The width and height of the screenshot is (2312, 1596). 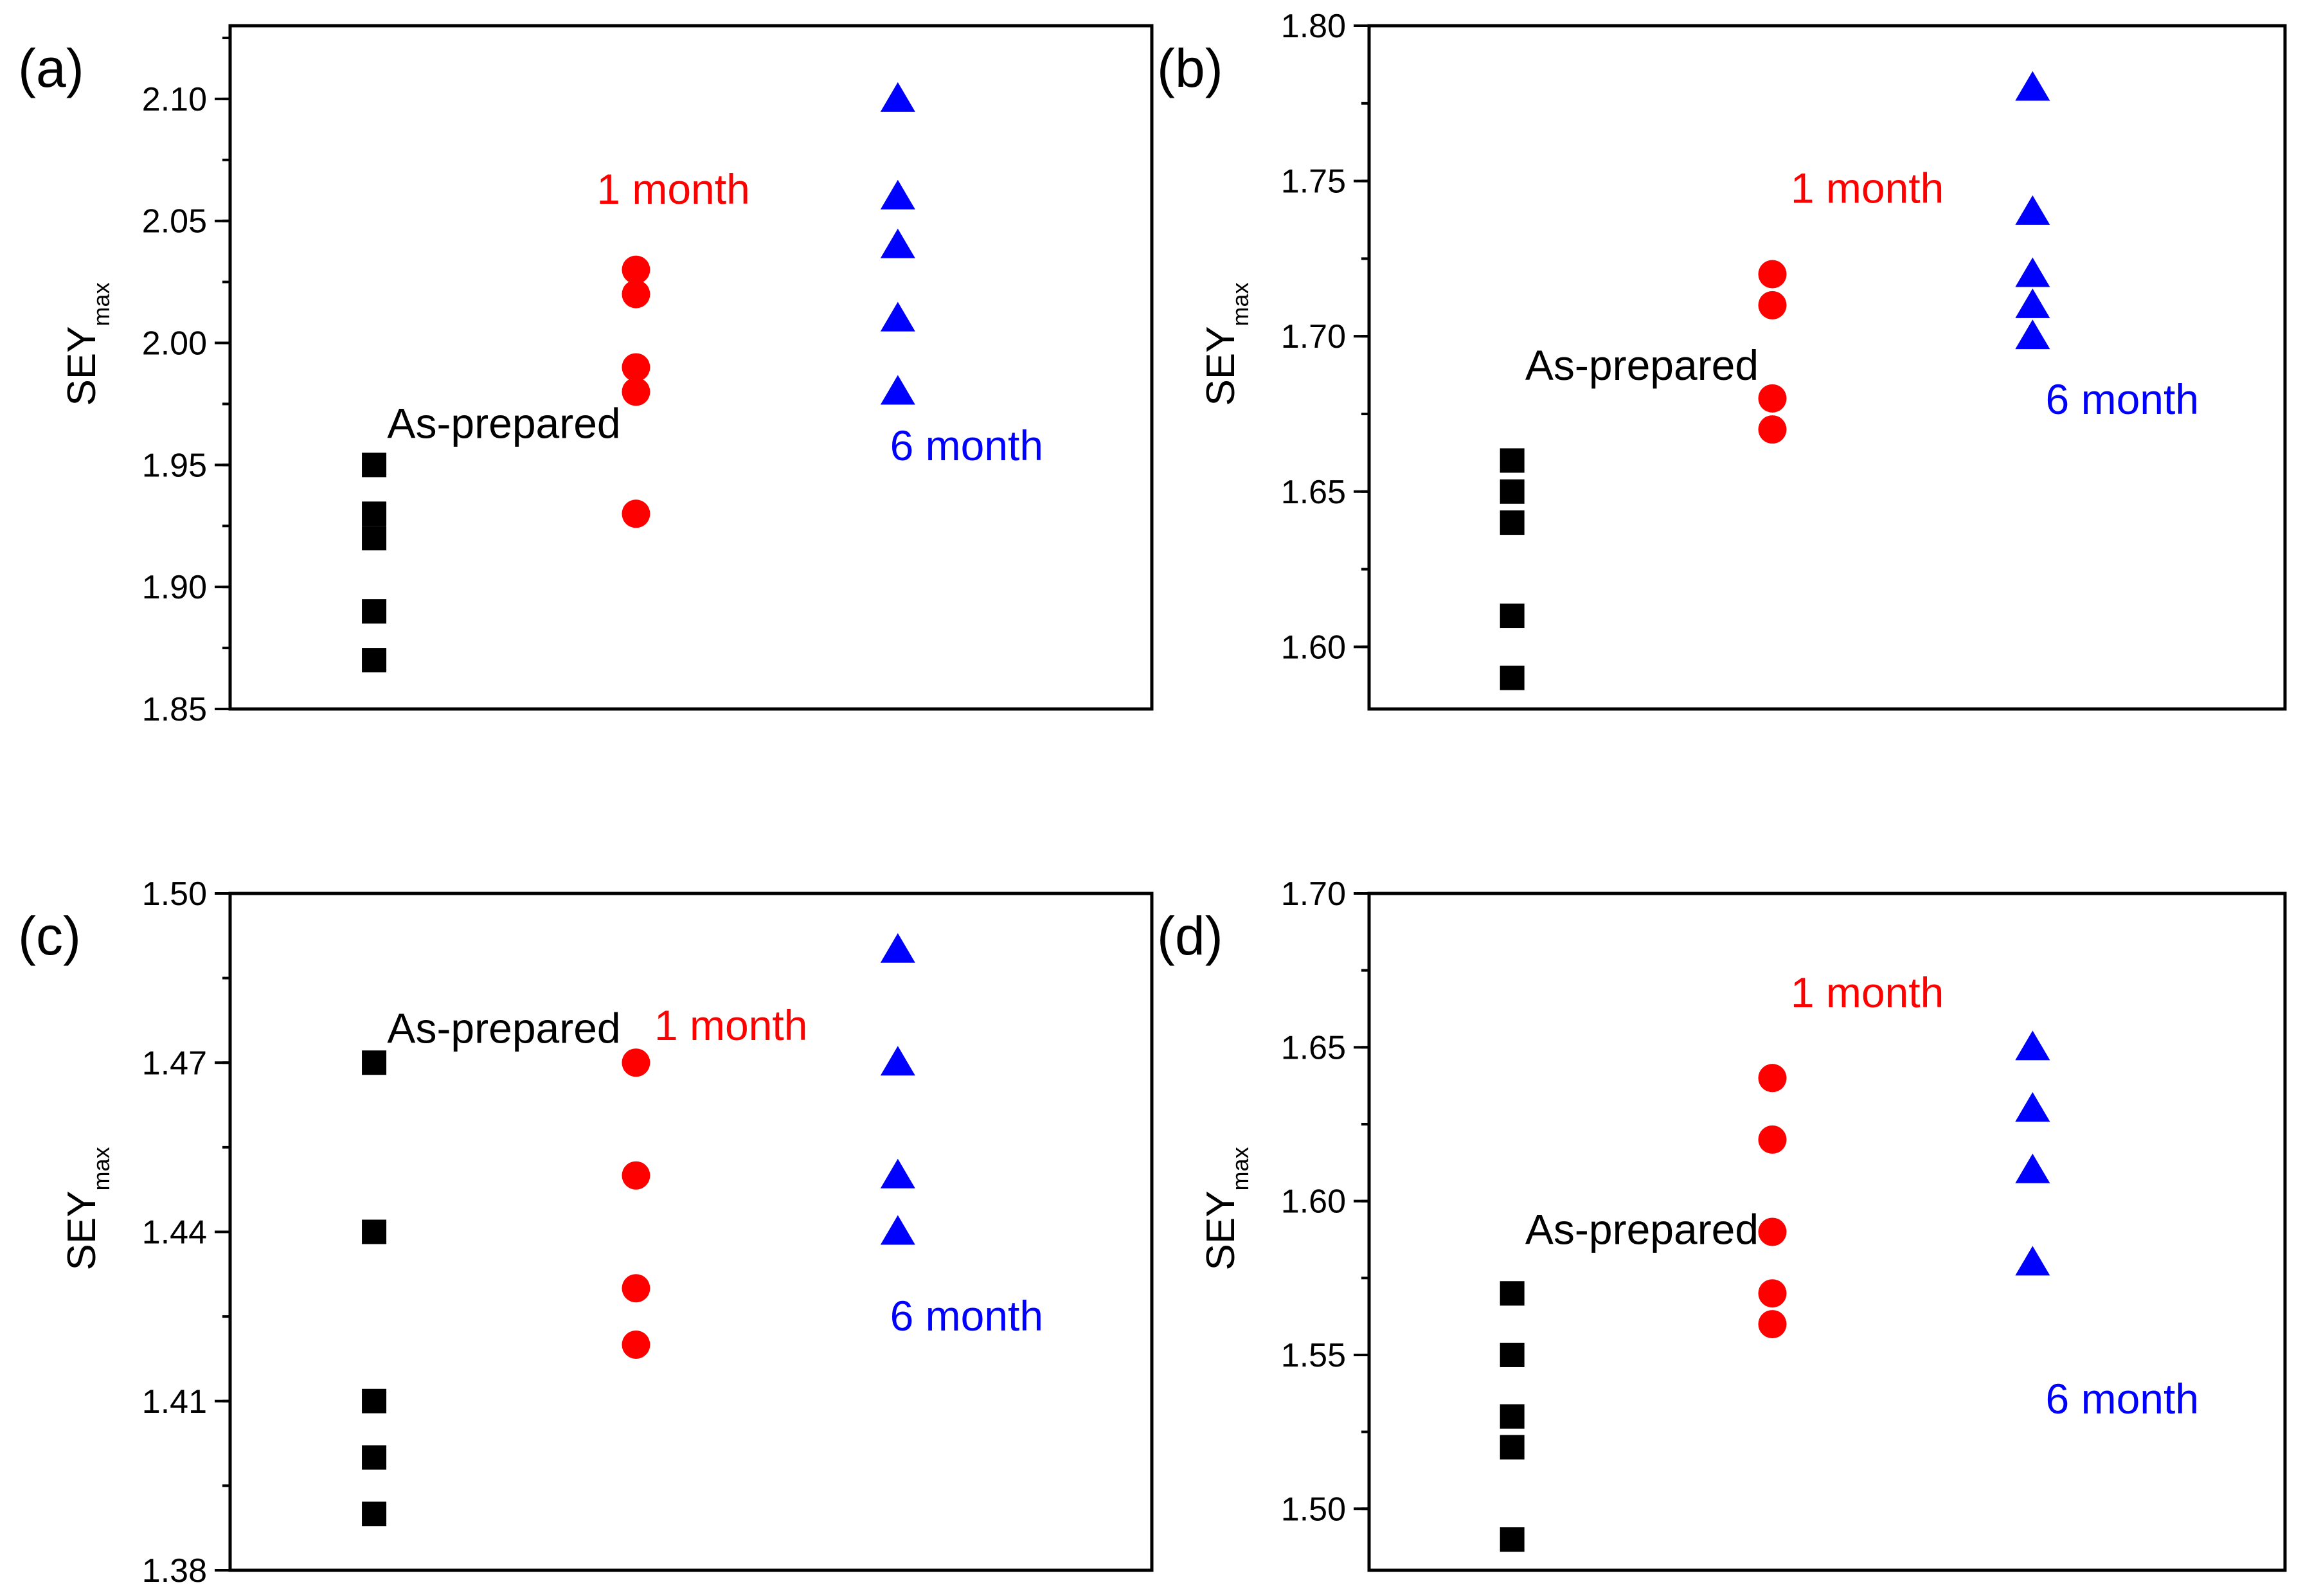 I want to click on panel-label: (b), so click(x=1190, y=68).